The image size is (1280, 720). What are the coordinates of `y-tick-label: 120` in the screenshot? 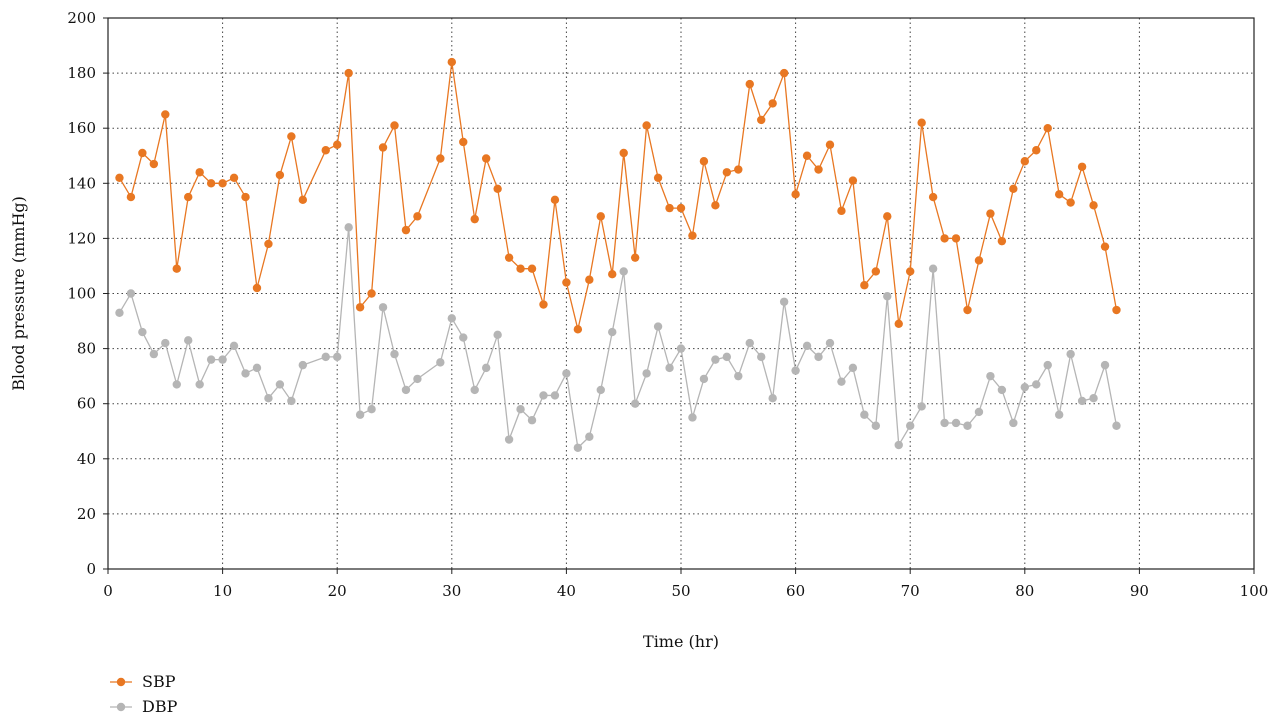 It's located at (81, 238).